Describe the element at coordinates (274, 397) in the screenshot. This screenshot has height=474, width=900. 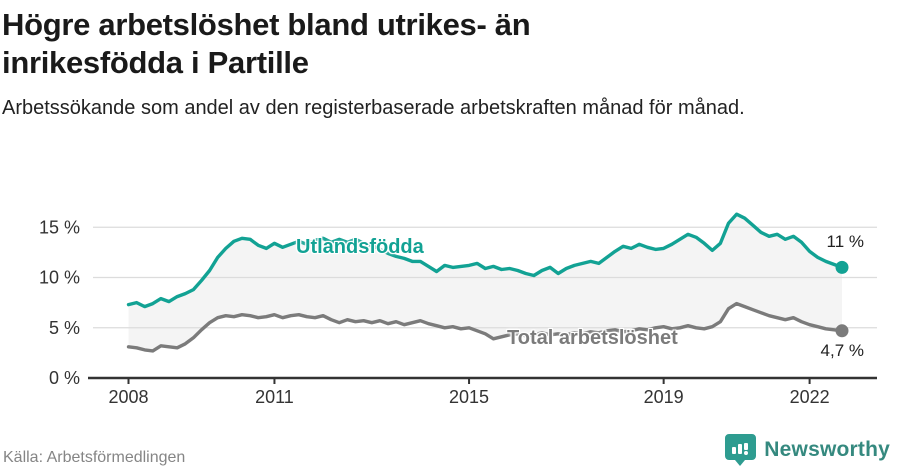
I see `x-axis-tick-label: 2011` at that location.